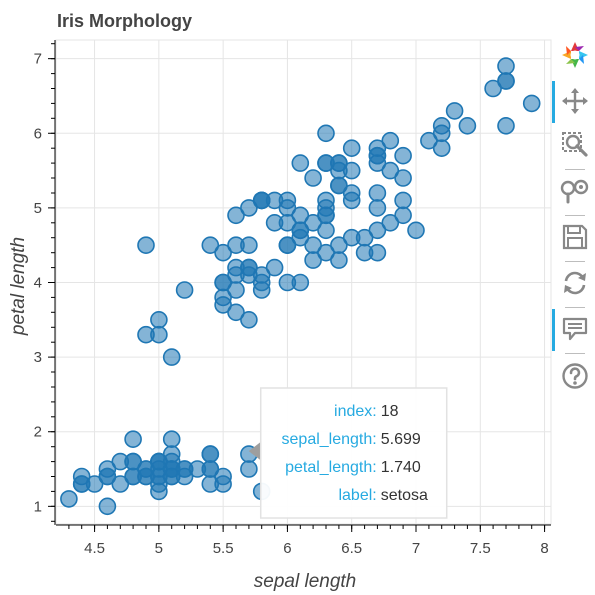 Image resolution: width=595 pixels, height=595 pixels. Describe the element at coordinates (575, 145) in the screenshot. I see `box-zoom-tool-icon` at that location.